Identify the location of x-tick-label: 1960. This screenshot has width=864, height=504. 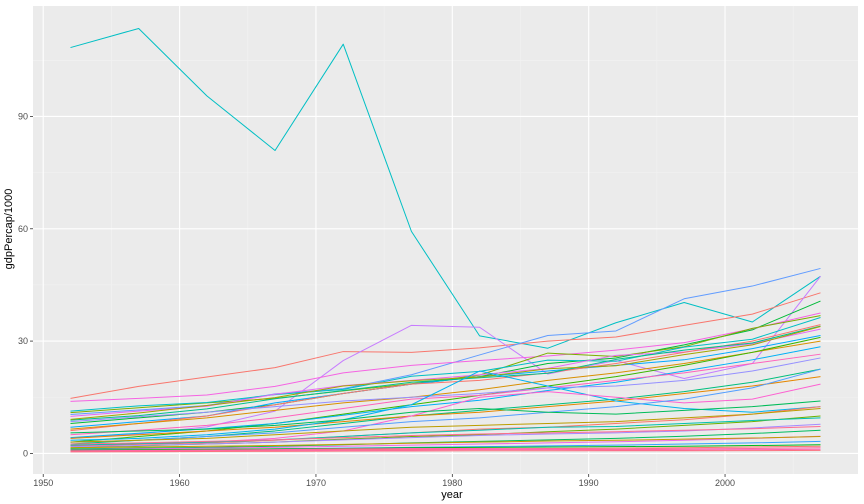
(180, 483).